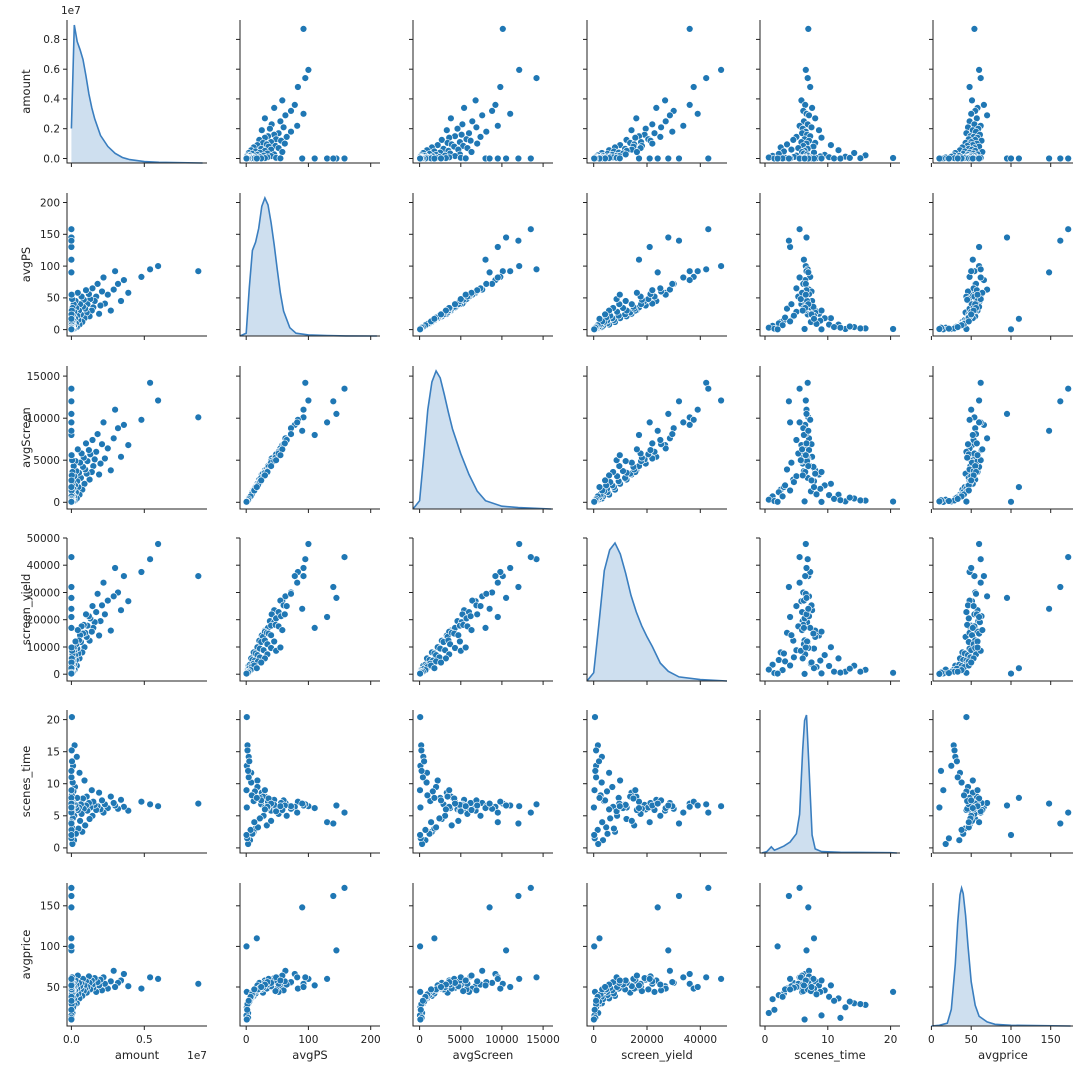  Describe the element at coordinates (484, 964) in the screenshot. I see `panel-avgprice-vs-avgScreen: 0 5000 10000 15000` at that location.